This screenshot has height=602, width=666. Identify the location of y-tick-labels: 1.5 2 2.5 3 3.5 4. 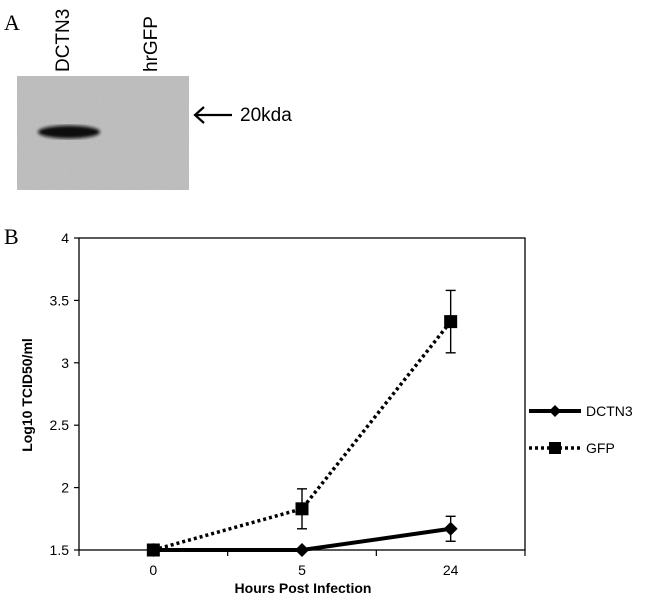
(64, 394).